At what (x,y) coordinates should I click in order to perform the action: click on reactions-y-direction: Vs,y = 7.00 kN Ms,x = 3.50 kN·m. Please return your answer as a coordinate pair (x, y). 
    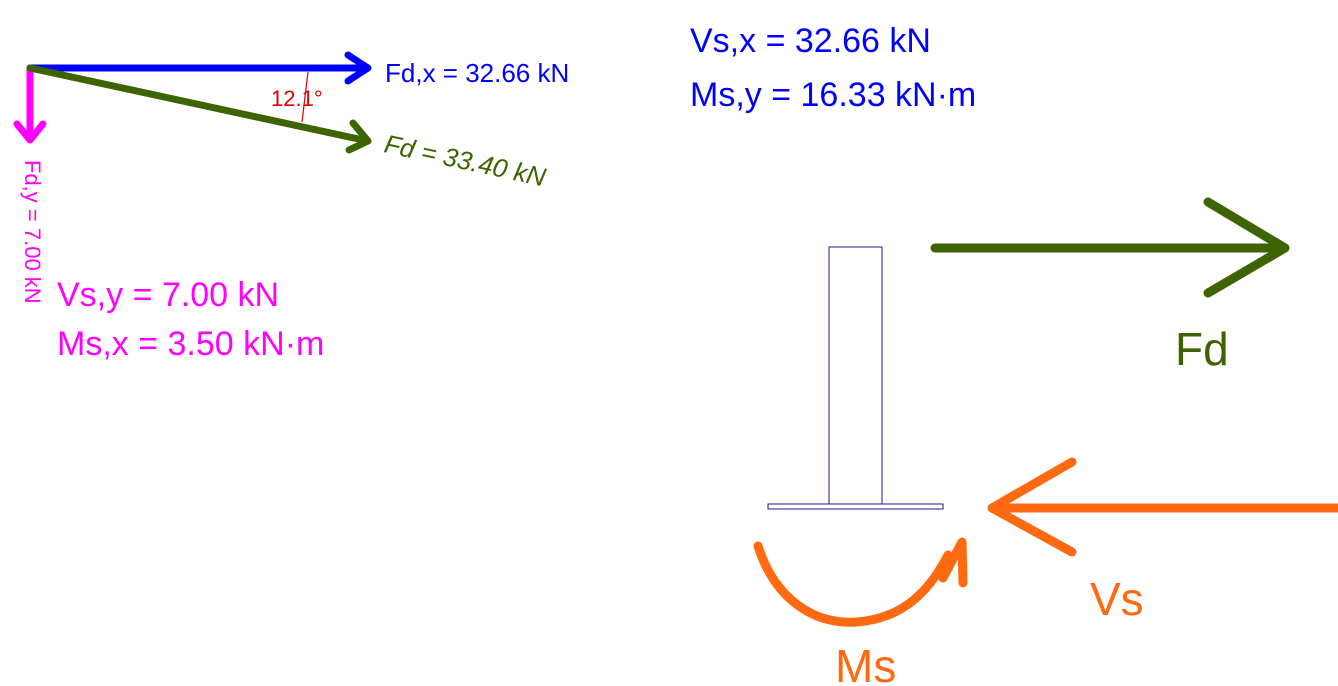
    Looking at the image, I should click on (190, 319).